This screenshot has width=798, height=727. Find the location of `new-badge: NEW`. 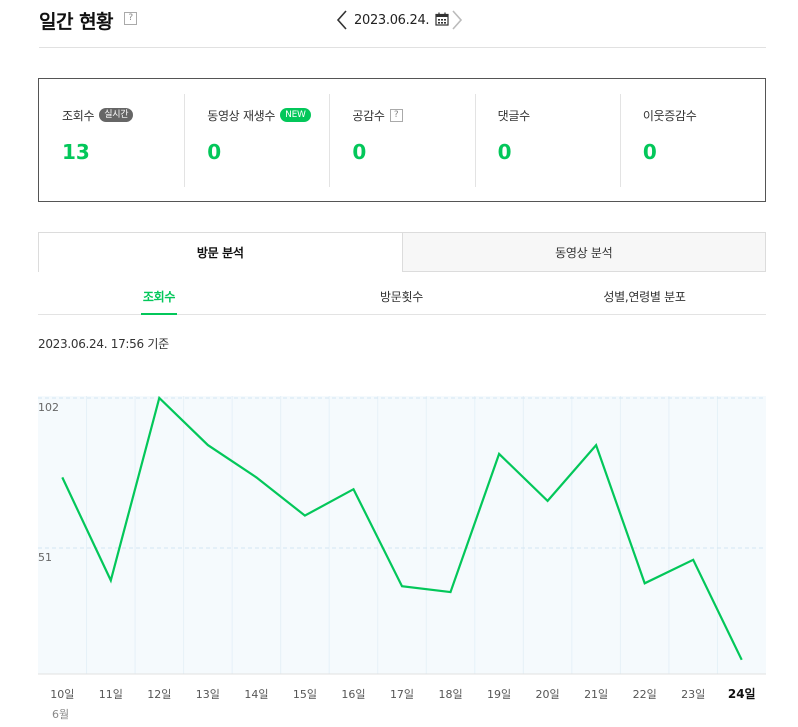

new-badge: NEW is located at coordinates (295, 115).